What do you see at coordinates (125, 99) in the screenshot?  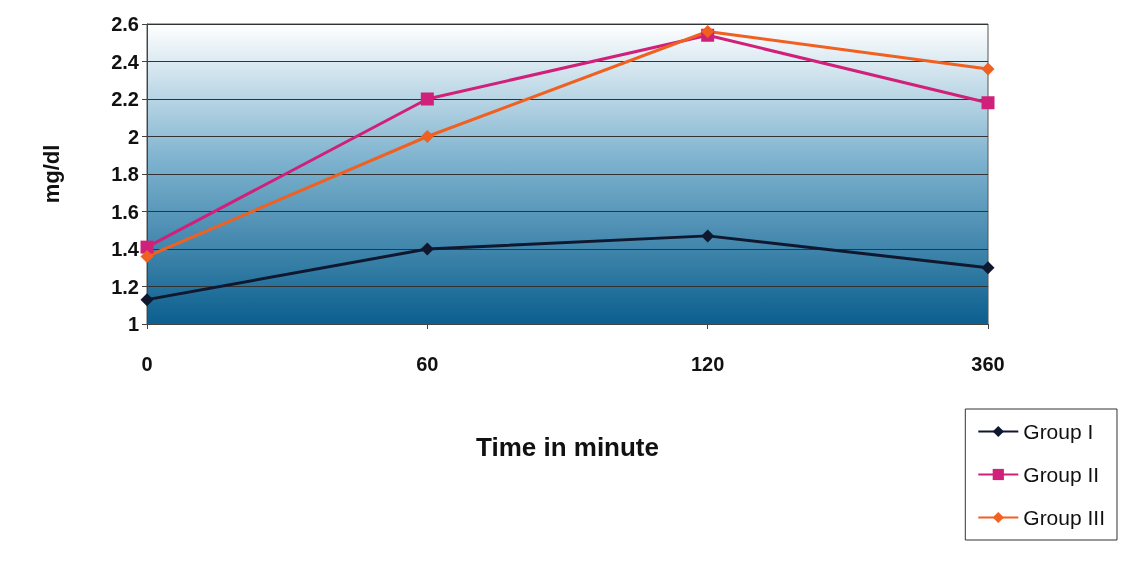 I see `y-tick-label: 2.2` at bounding box center [125, 99].